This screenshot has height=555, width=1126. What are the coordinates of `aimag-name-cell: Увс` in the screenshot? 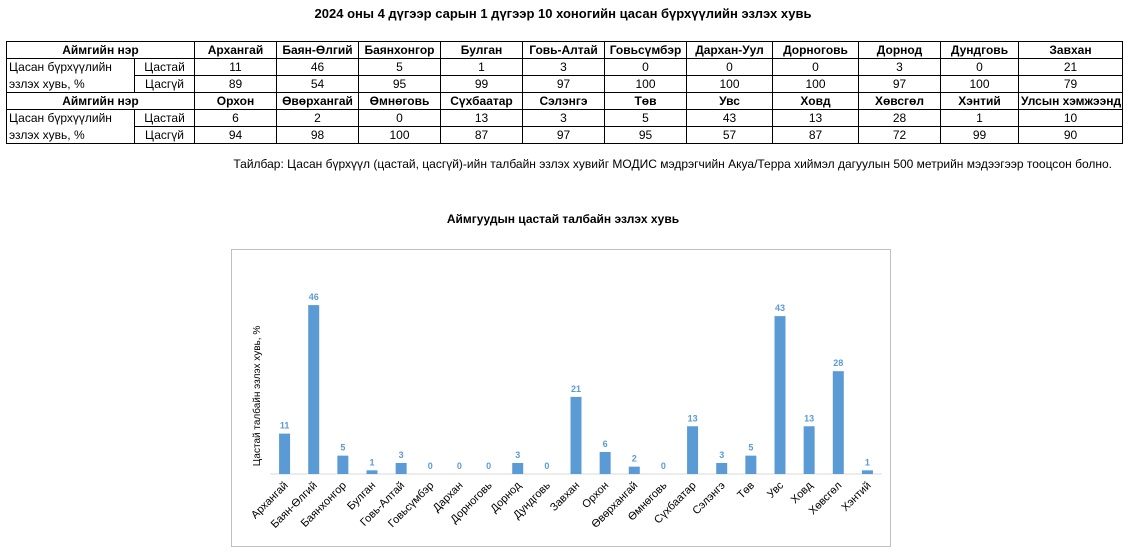 It's located at (729, 101).